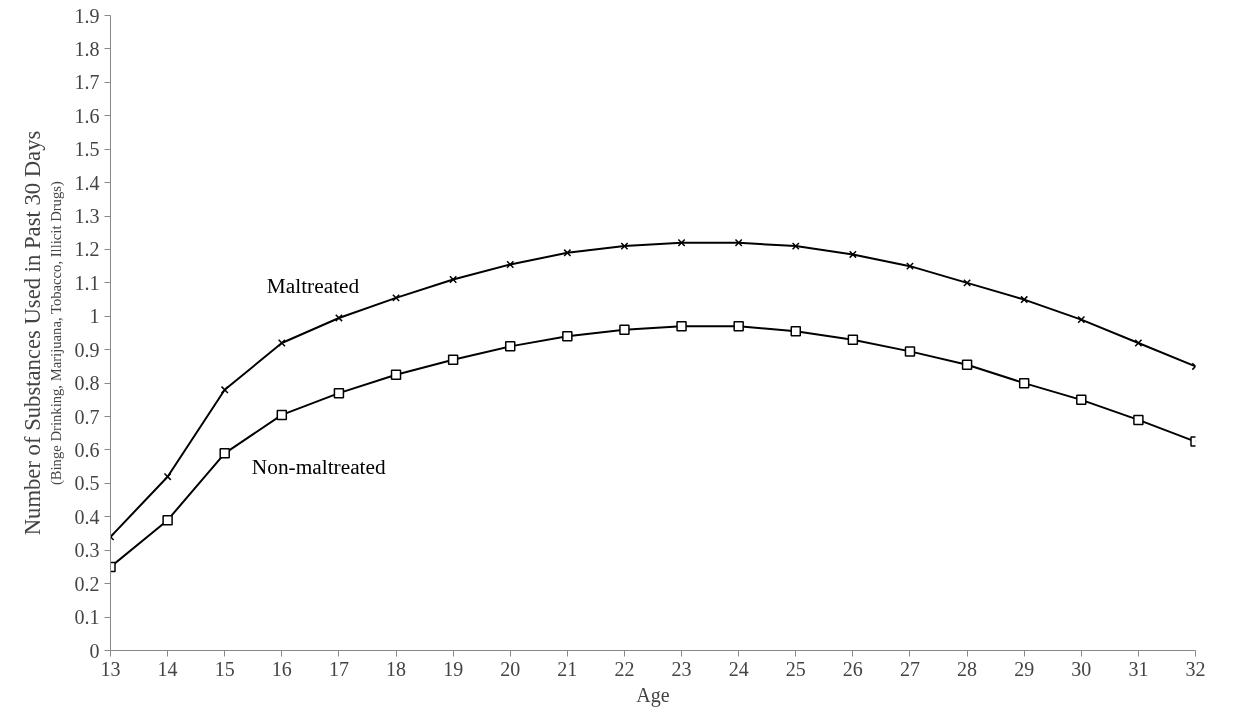 The image size is (1233, 717). I want to click on x-tick-label: 16, so click(281, 668).